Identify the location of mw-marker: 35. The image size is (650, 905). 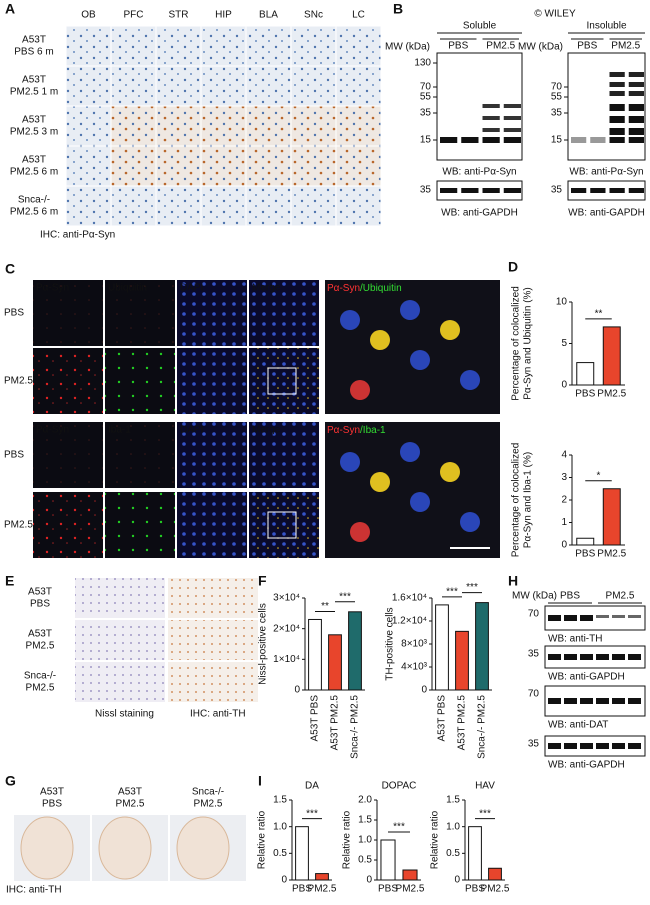
(426, 113).